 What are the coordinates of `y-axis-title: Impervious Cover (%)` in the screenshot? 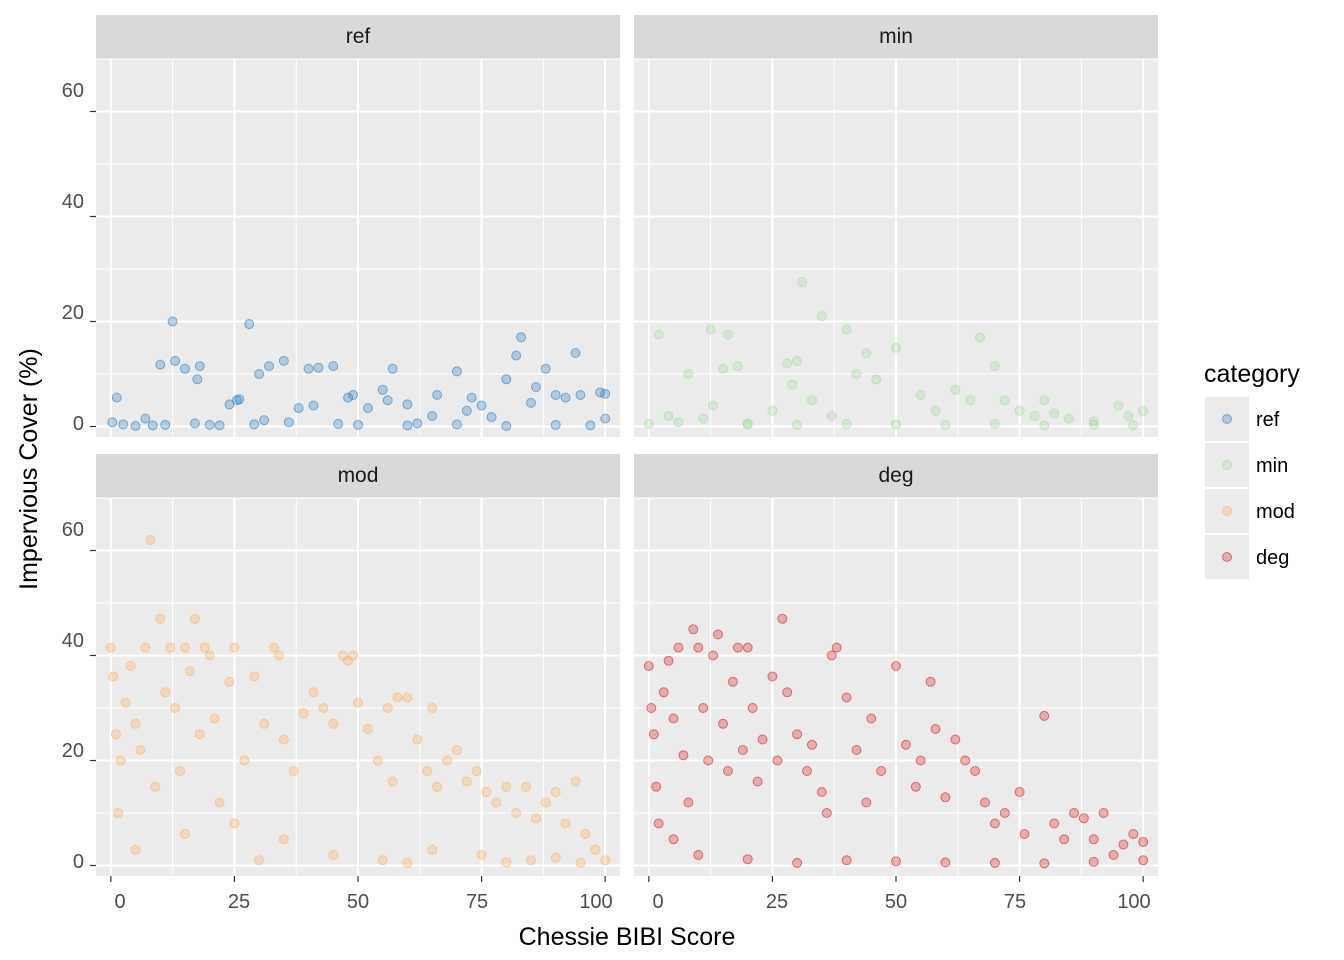 It's located at (29, 469).